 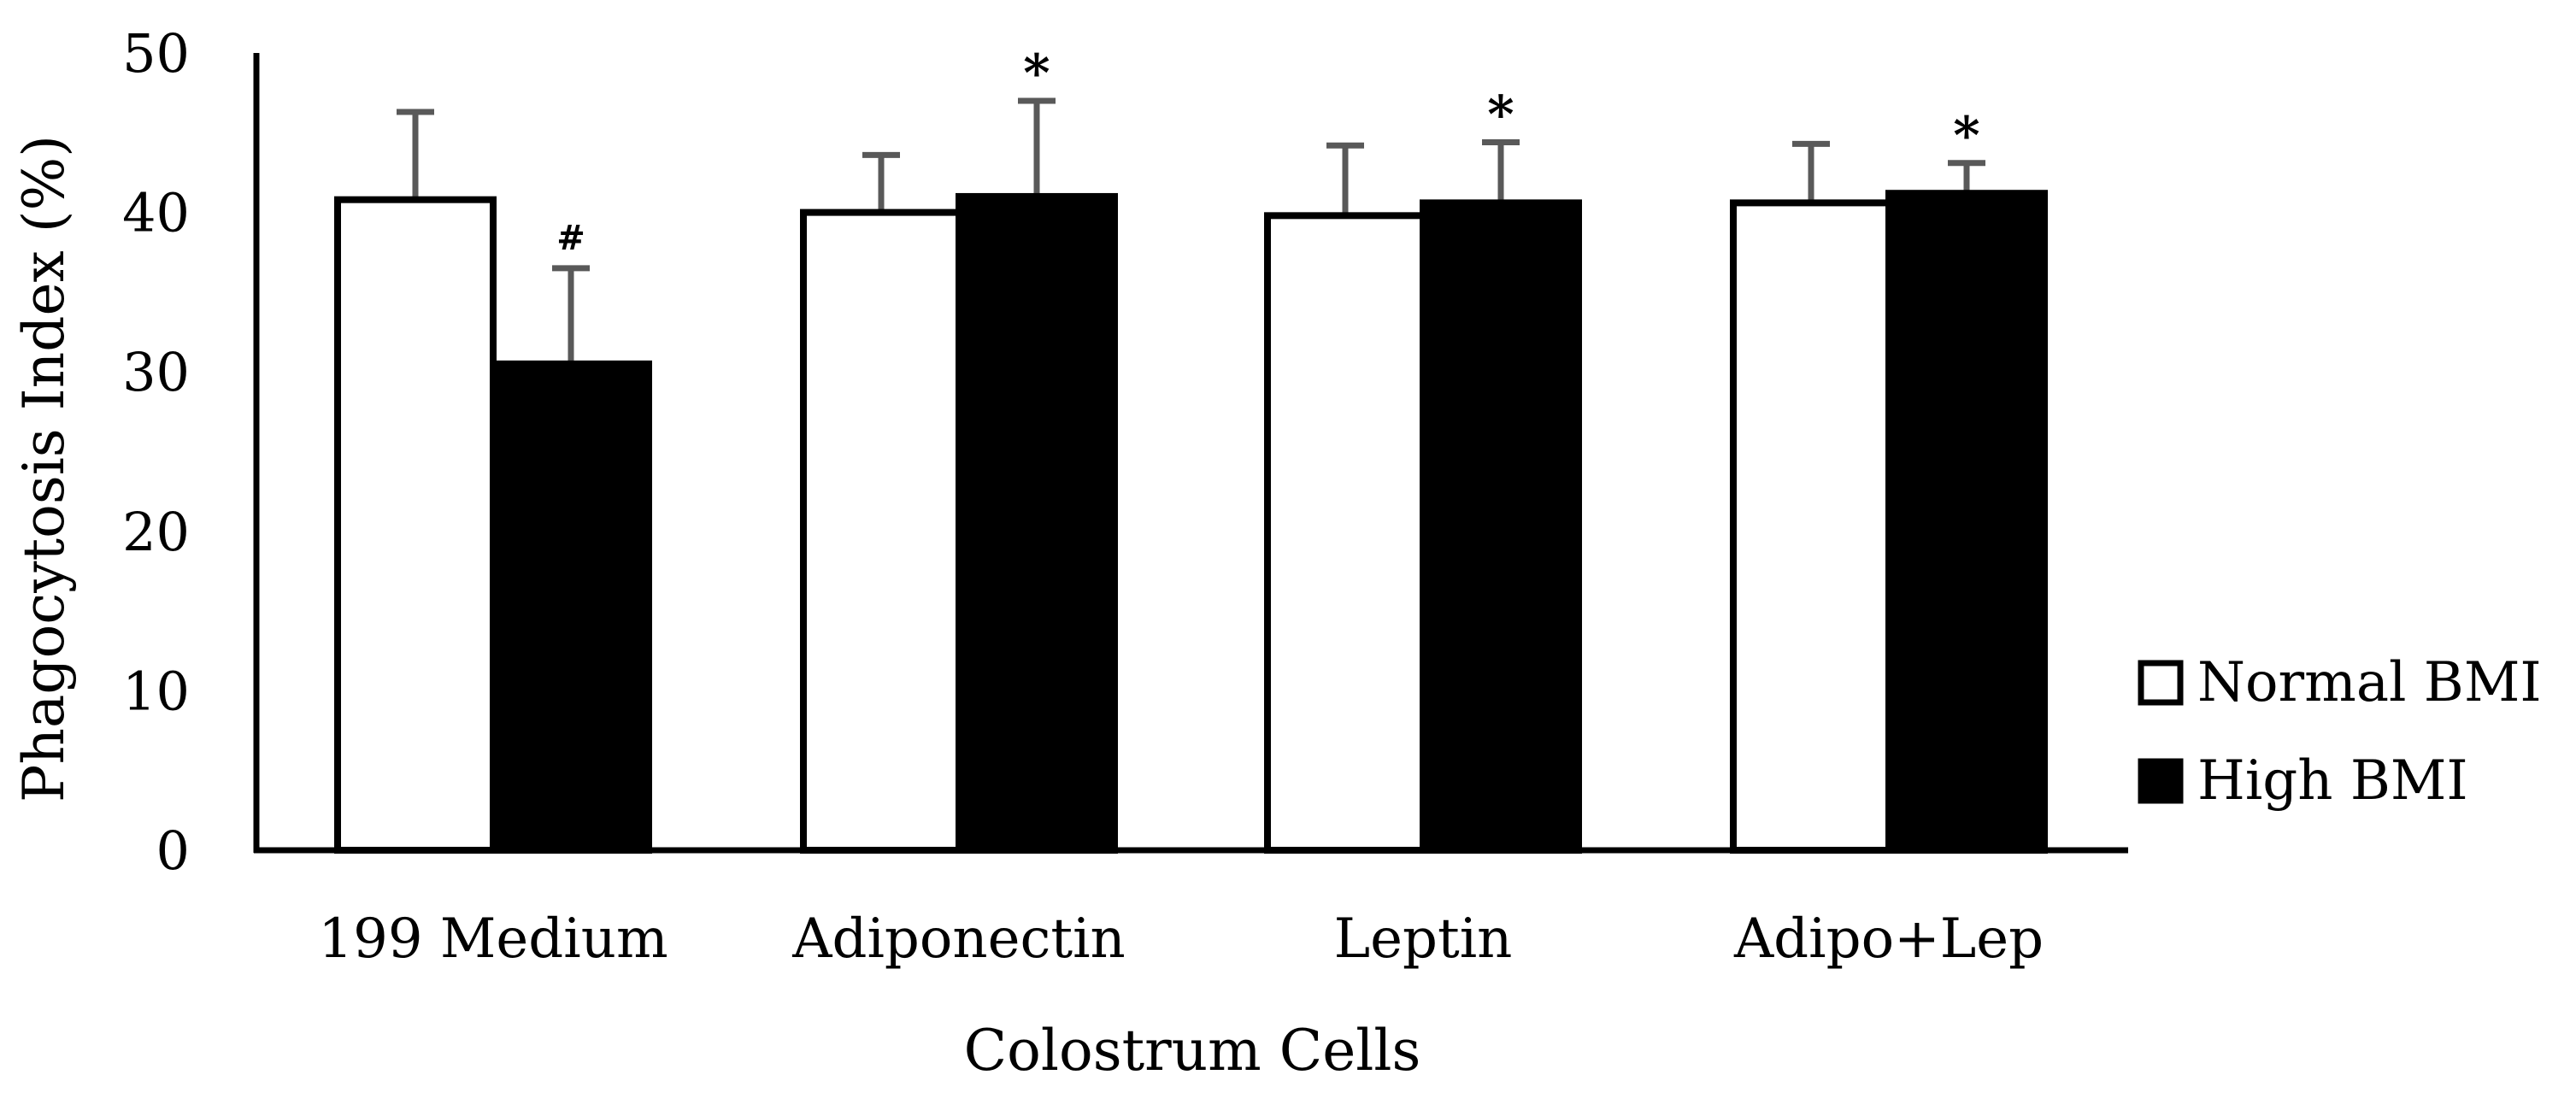 What do you see at coordinates (571, 607) in the screenshot?
I see `bar-199-medium-high-bmi` at bounding box center [571, 607].